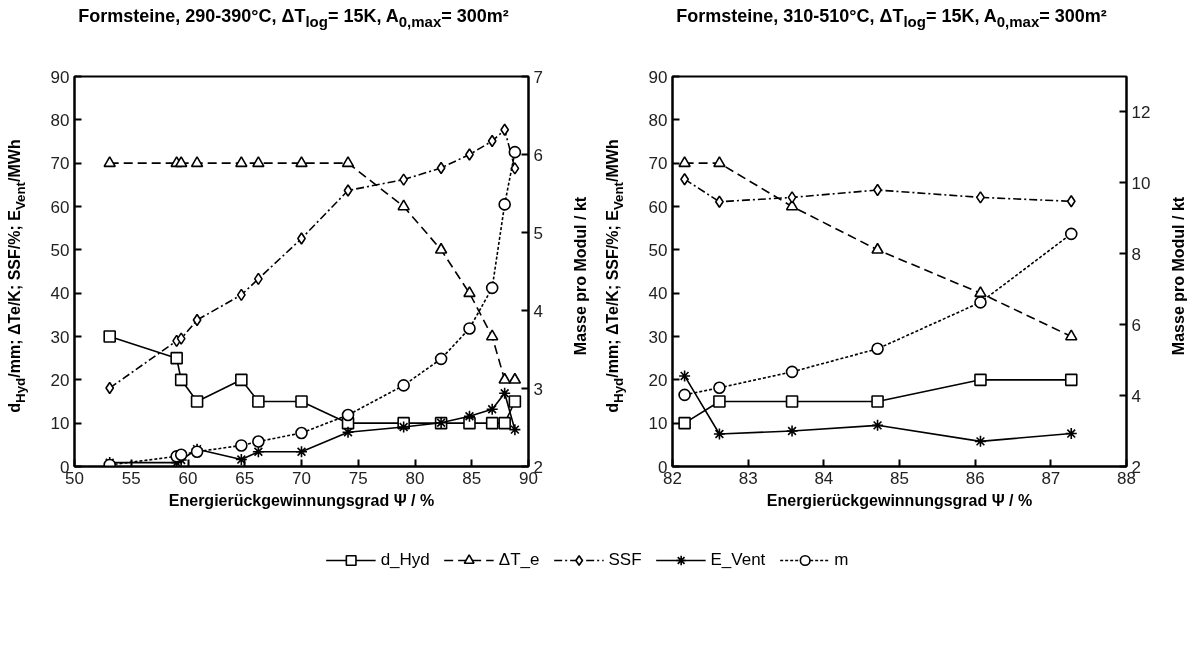 The height and width of the screenshot is (646, 1194). What do you see at coordinates (131, 478) in the screenshot?
I see `x-tick-label: 55` at bounding box center [131, 478].